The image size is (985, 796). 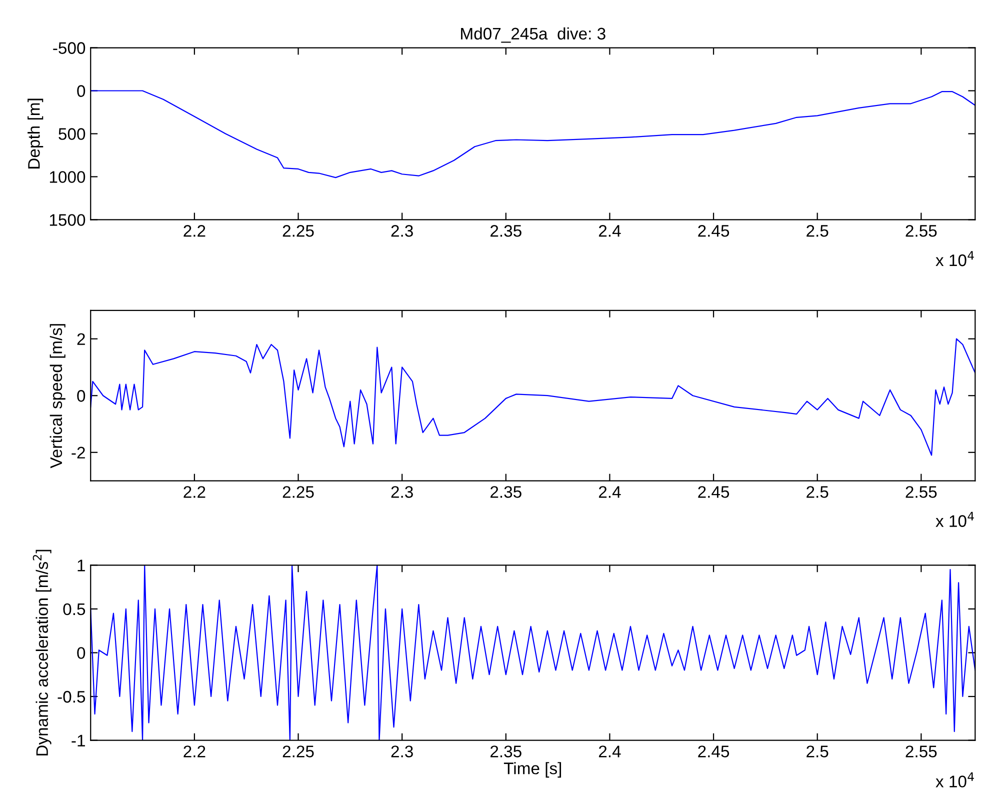 I want to click on y-axis-title: Dynamic acceleration [m/s$^{2}$], so click(x=42, y=653).